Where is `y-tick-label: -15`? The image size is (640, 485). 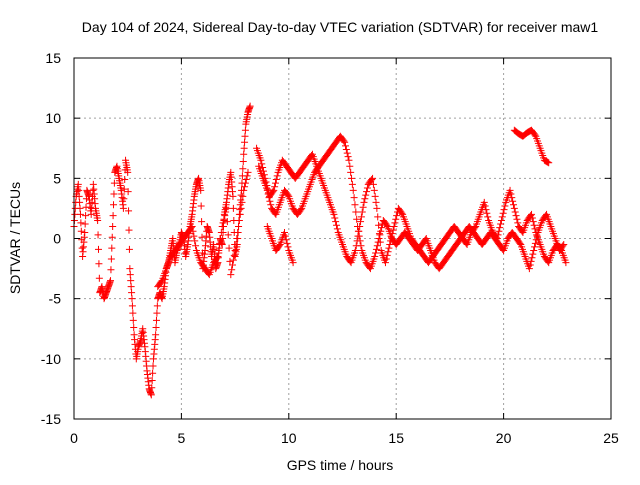 y-tick-label: -15 is located at coordinates (51, 419).